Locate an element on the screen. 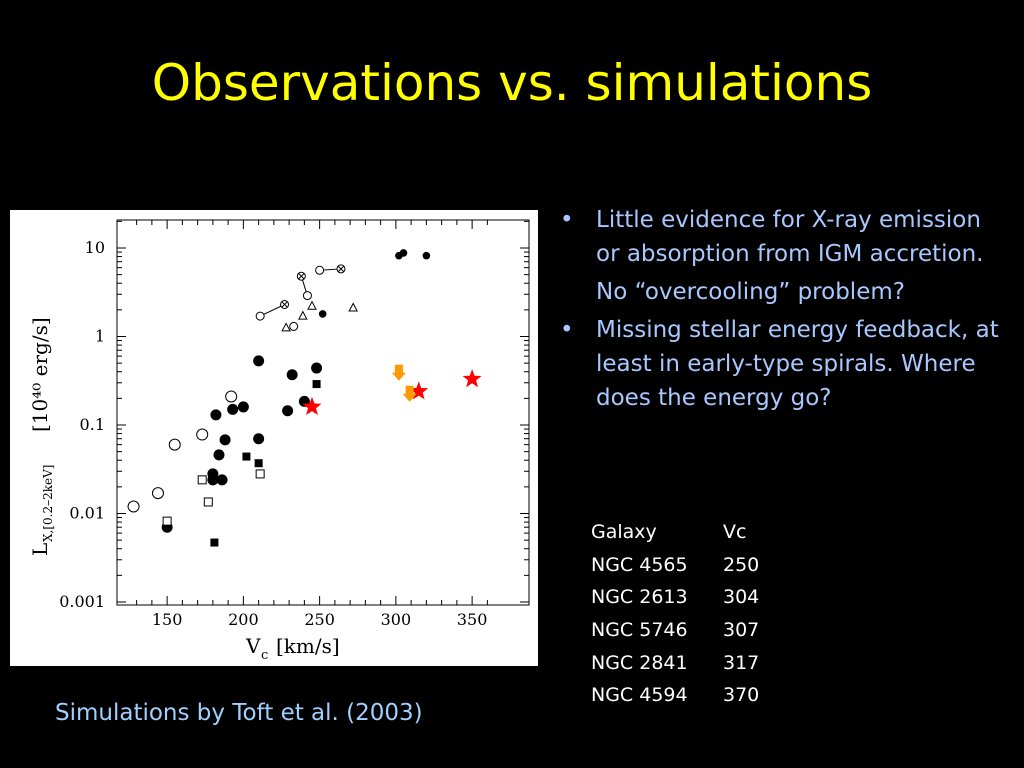  x-tick-label: 200 is located at coordinates (243, 619).